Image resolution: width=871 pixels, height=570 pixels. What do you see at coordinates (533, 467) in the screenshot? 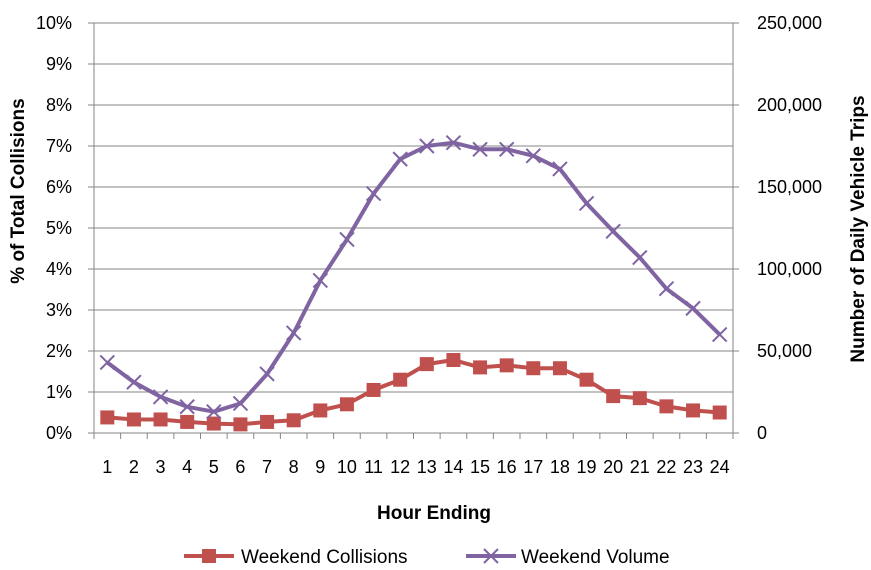
I see `x-tick-label: 17` at bounding box center [533, 467].